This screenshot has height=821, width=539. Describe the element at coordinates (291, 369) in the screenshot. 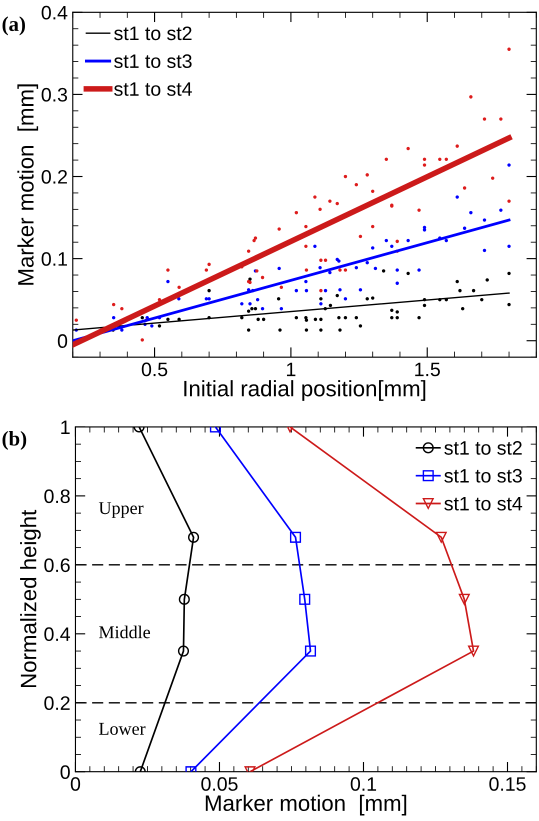

I see `x-tick-label: 1` at that location.